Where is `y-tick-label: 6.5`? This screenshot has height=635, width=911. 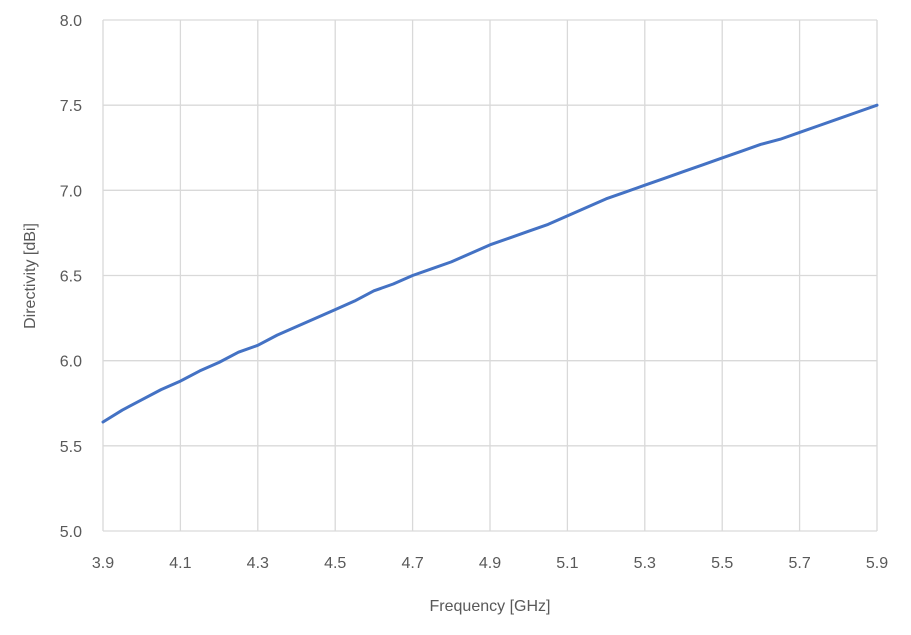
y-tick-label: 6.5 is located at coordinates (71, 277).